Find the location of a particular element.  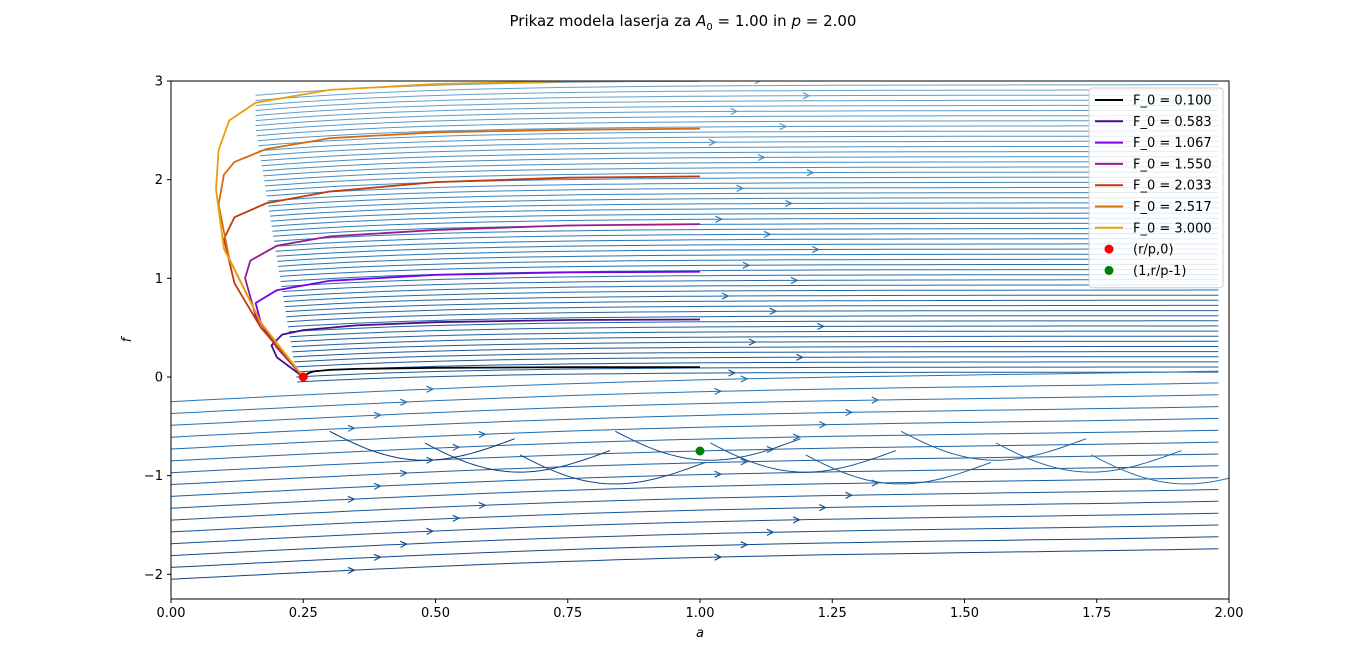

y-tick-label: 2 is located at coordinates (159, 180).